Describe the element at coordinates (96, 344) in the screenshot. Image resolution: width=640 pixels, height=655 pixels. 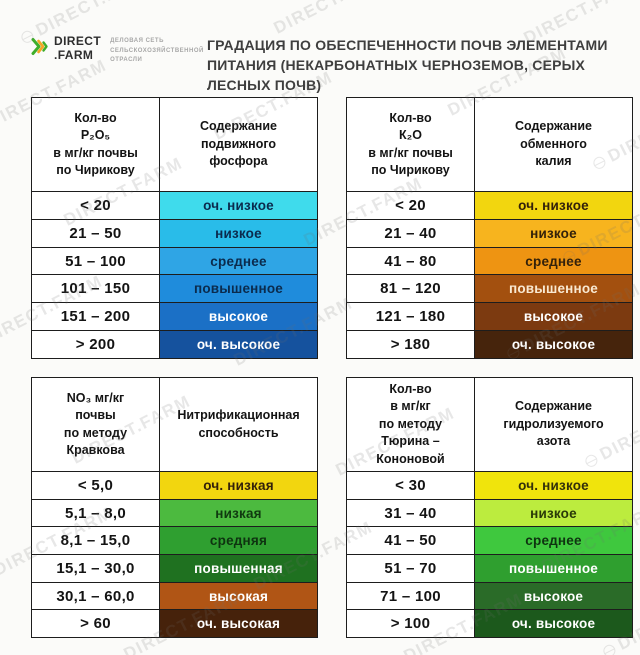
I see `range-cell: > 200` at that location.